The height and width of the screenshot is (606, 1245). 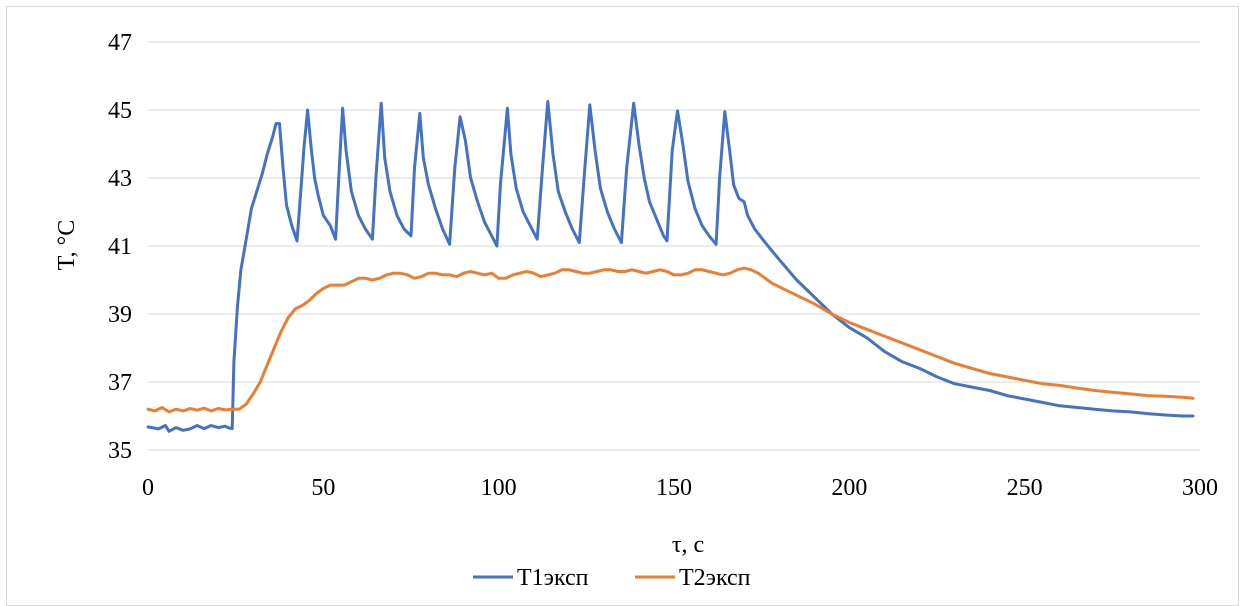 I want to click on x-tick-label: 100, so click(x=499, y=488).